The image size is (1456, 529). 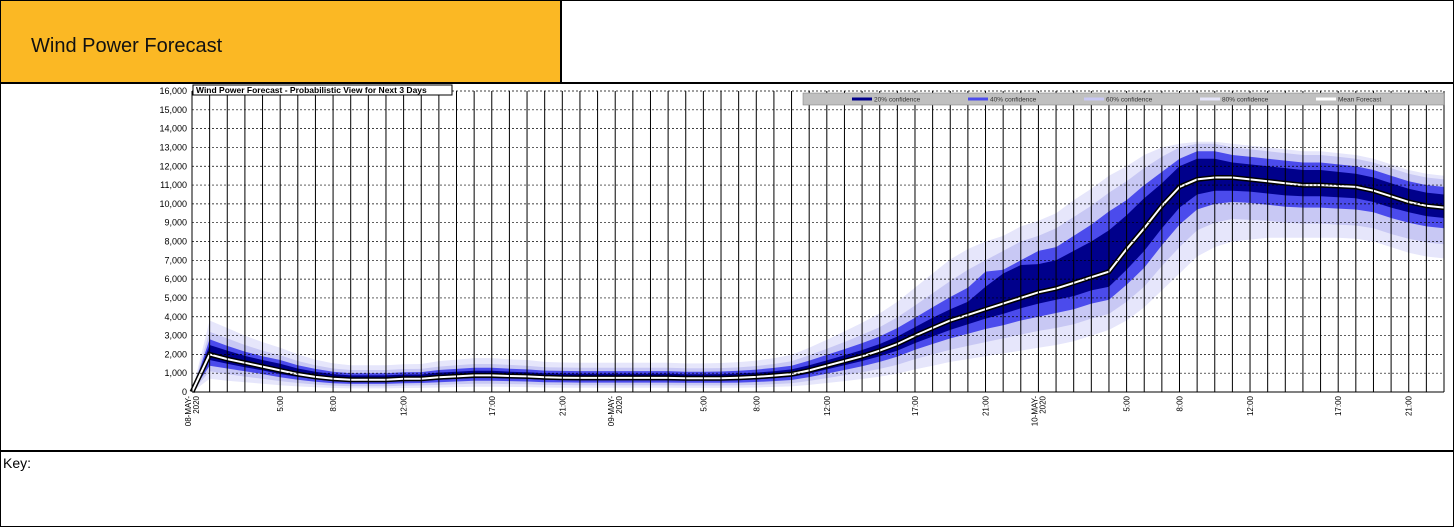 I want to click on legend-box, so click(x=1123, y=99).